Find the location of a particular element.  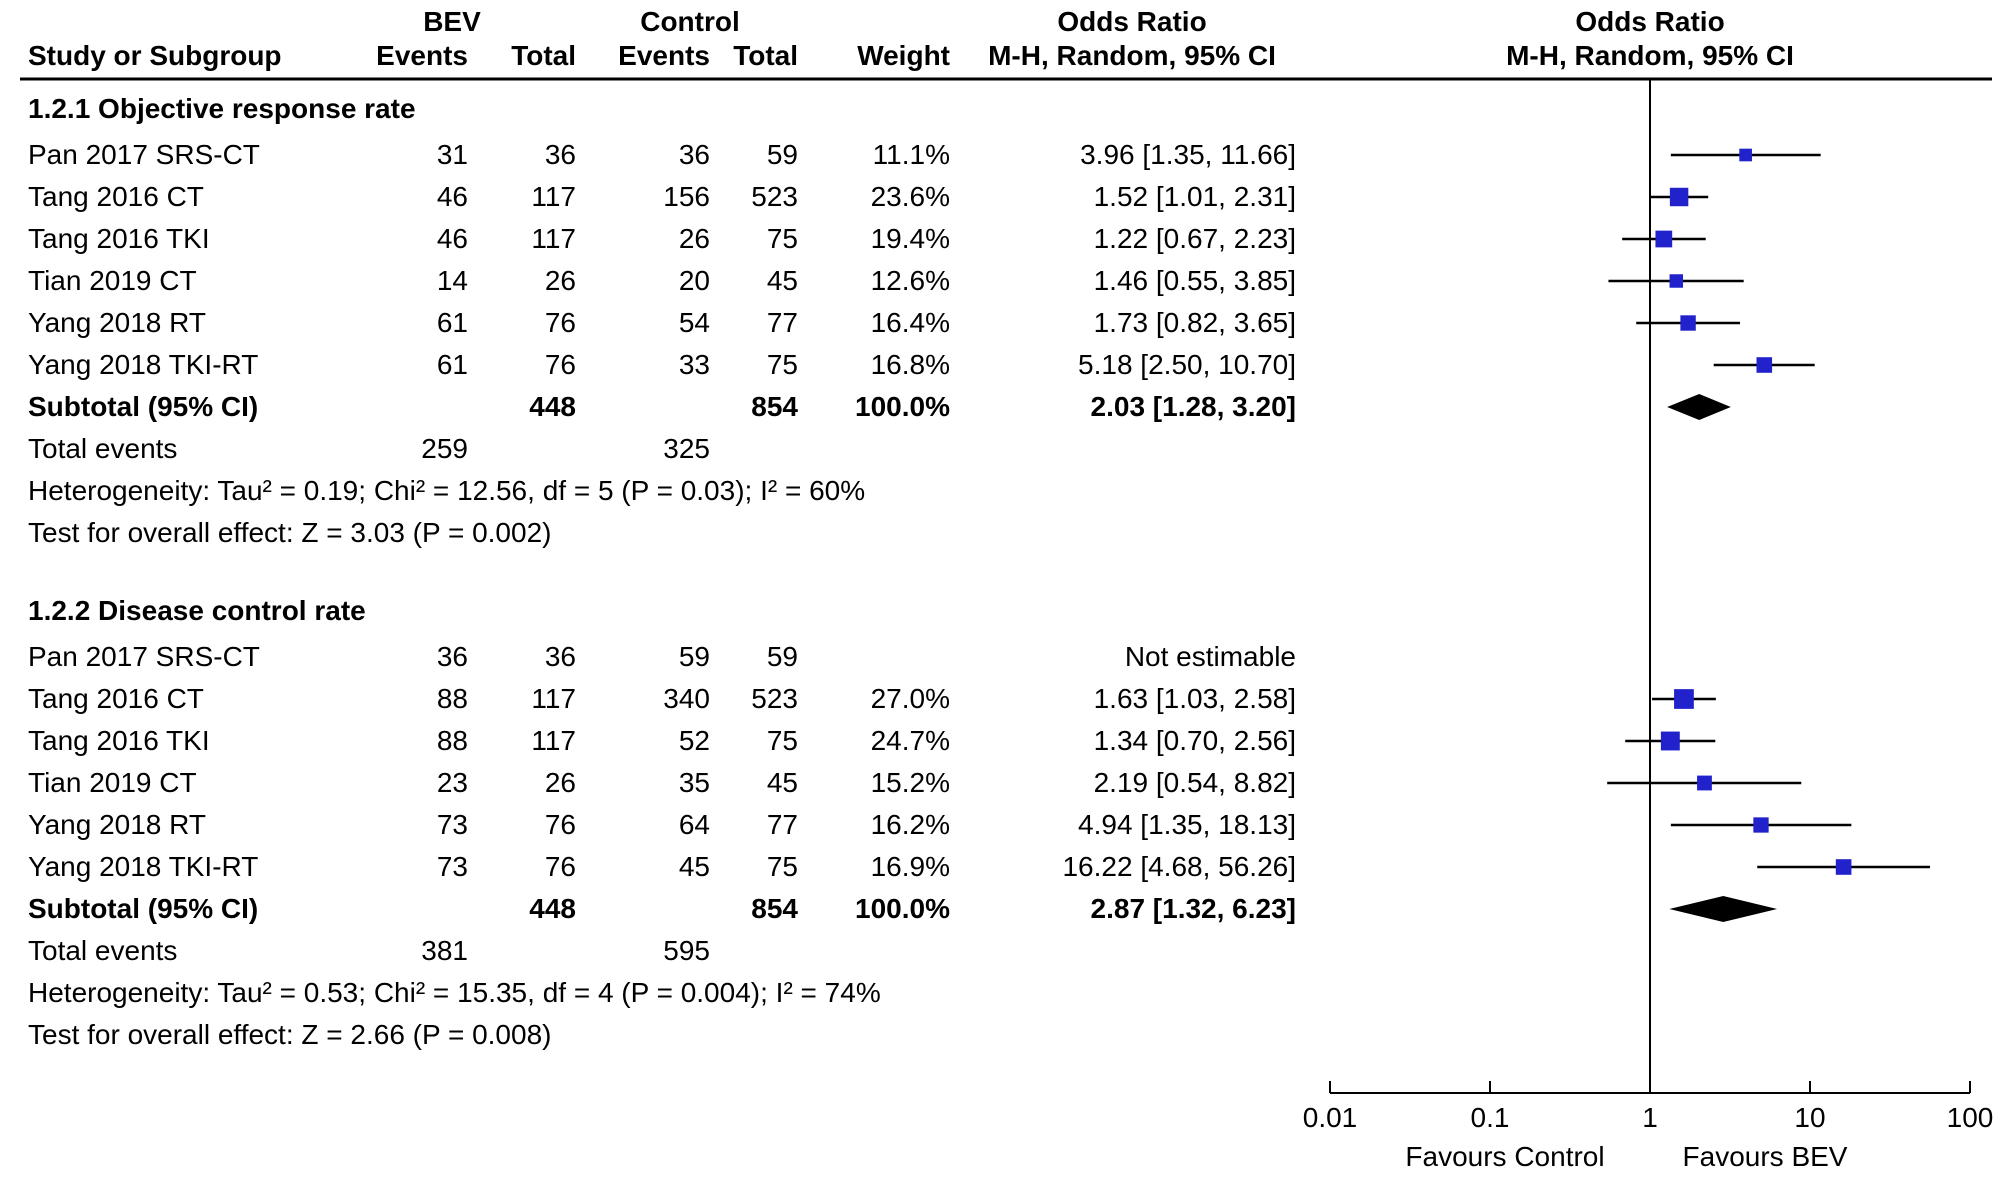

control-events-value: 33 is located at coordinates (694, 364).